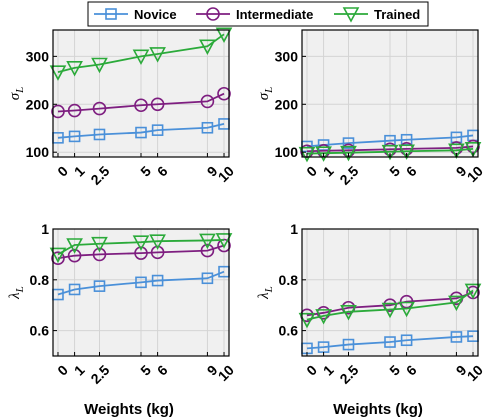 The height and width of the screenshot is (419, 483). What do you see at coordinates (274, 14) in the screenshot?
I see `legend-label-intermediate: Intermediate` at bounding box center [274, 14].